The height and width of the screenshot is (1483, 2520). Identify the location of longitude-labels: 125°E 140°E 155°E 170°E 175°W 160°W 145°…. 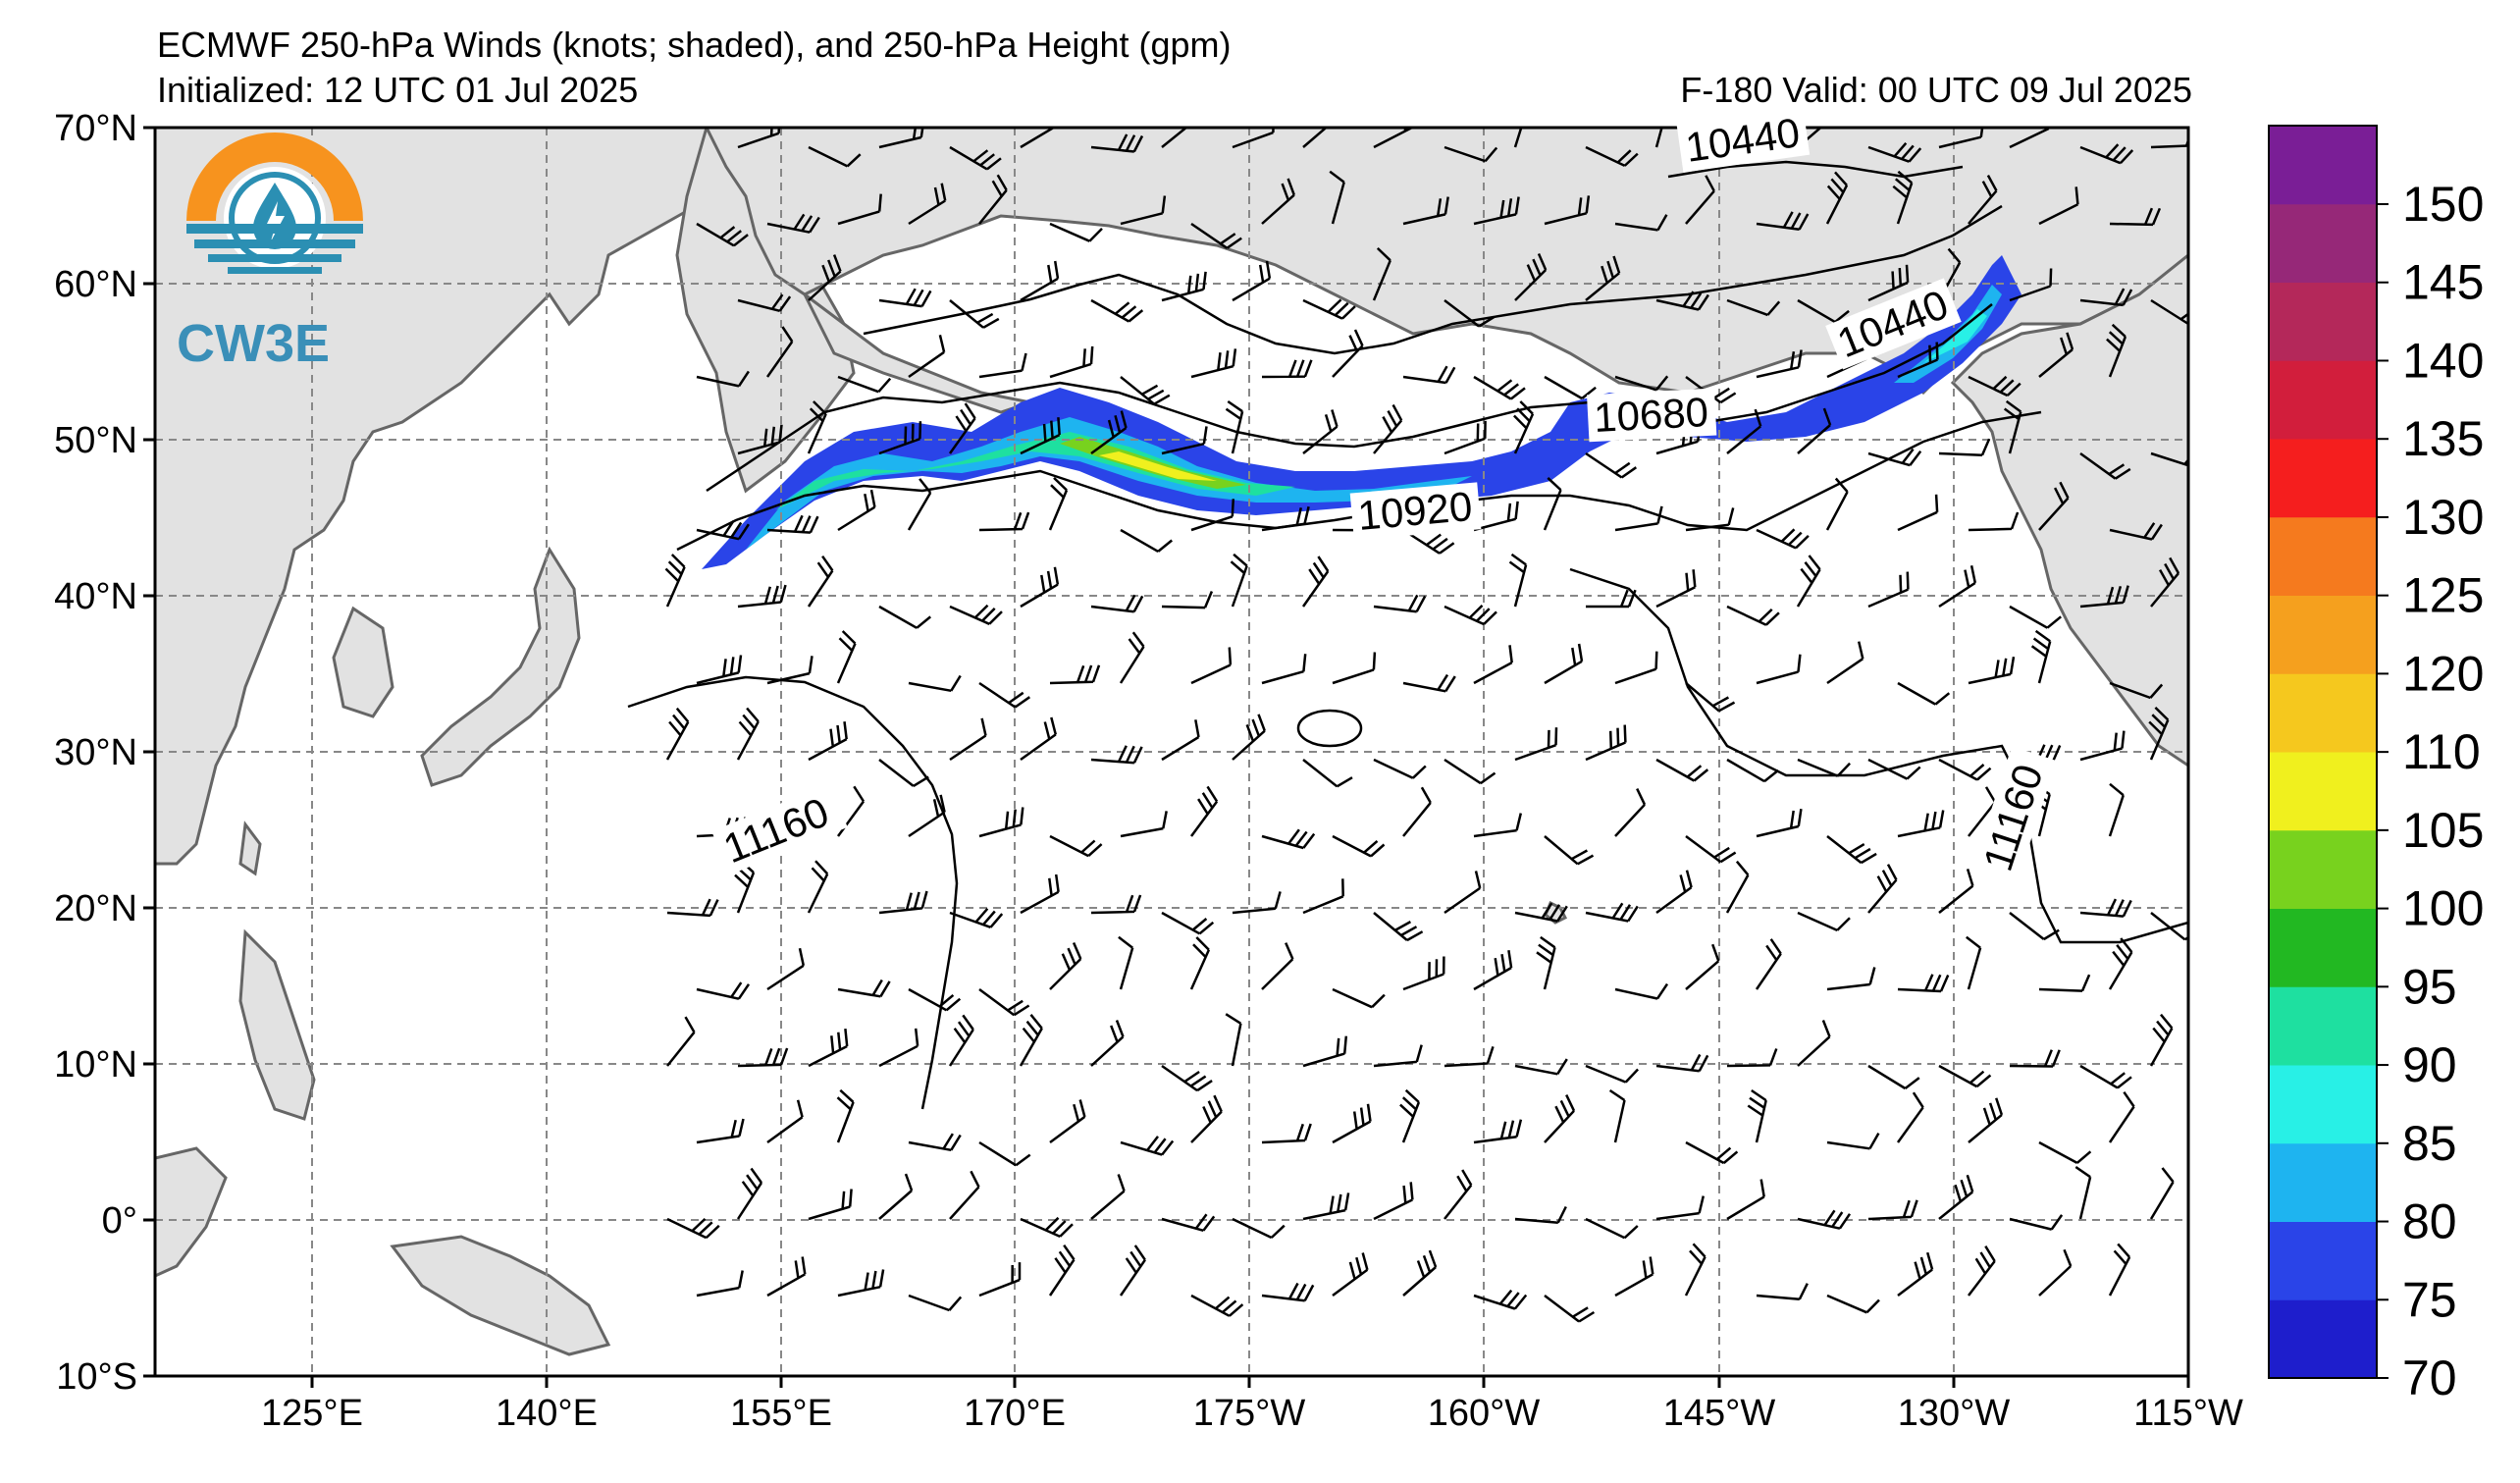
(1252, 1414).